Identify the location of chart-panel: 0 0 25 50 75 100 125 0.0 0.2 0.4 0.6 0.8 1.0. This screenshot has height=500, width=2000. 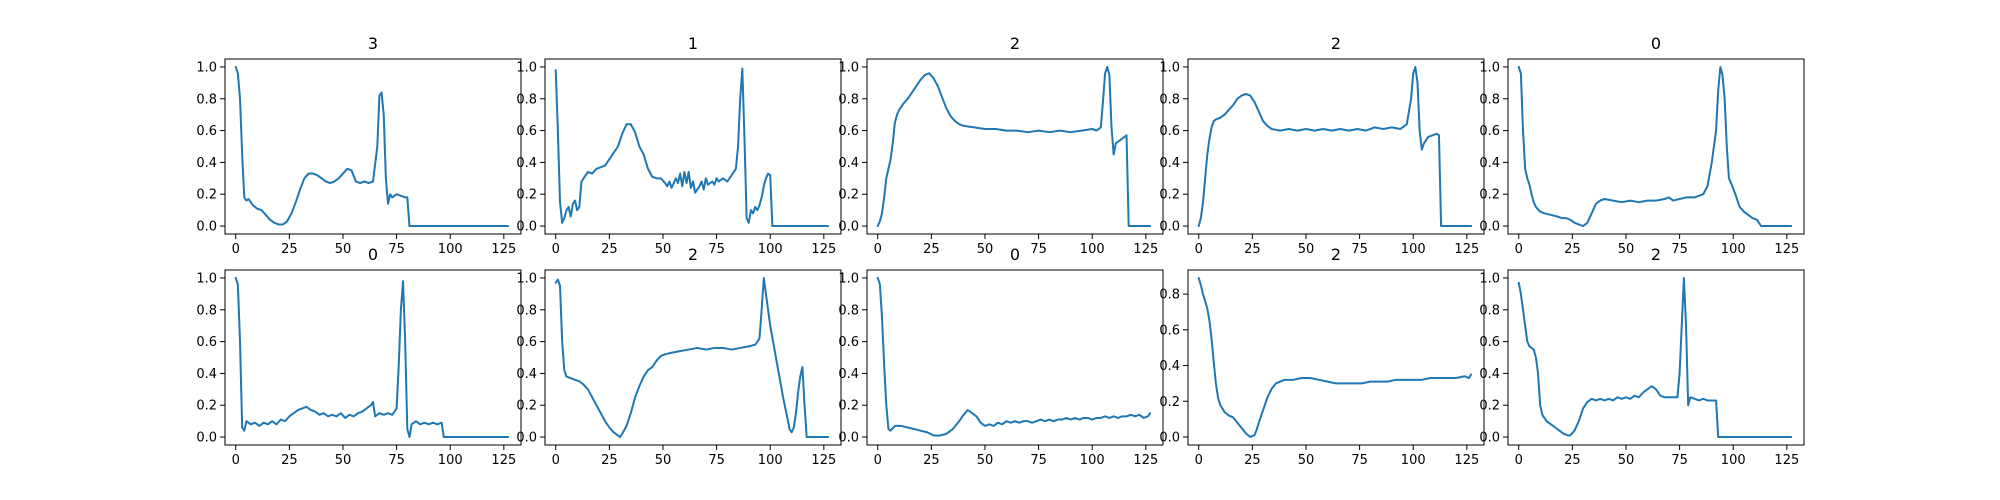
(1001, 356).